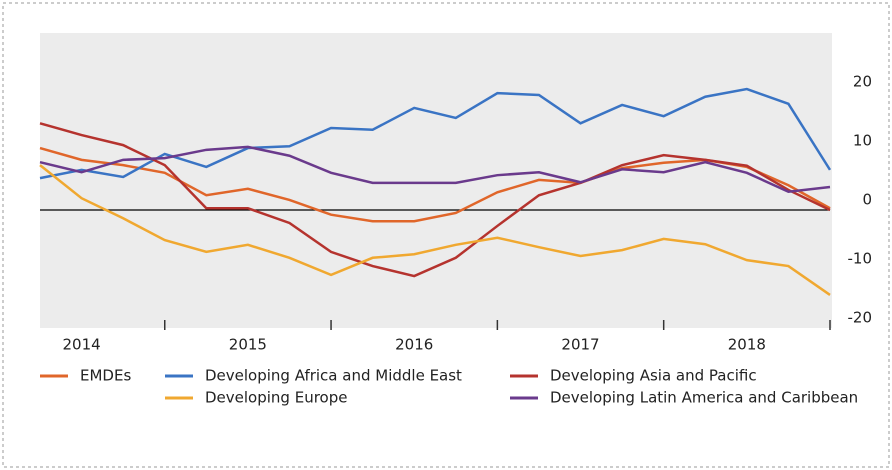  Describe the element at coordinates (860, 318) in the screenshot. I see `y-tick-label: -20` at that location.